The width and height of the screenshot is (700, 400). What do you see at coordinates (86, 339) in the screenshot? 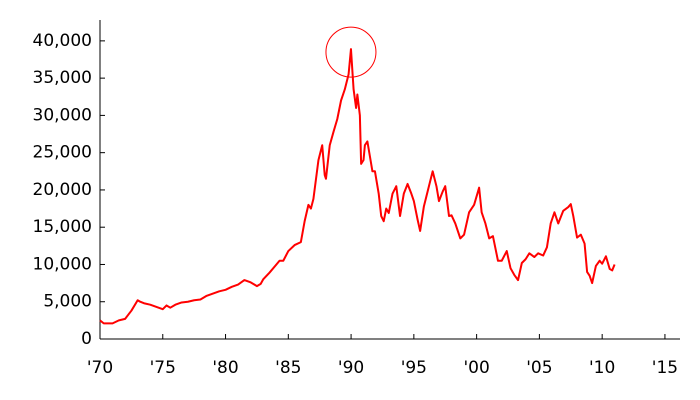
I see `y-tick-label: 0` at bounding box center [86, 339].